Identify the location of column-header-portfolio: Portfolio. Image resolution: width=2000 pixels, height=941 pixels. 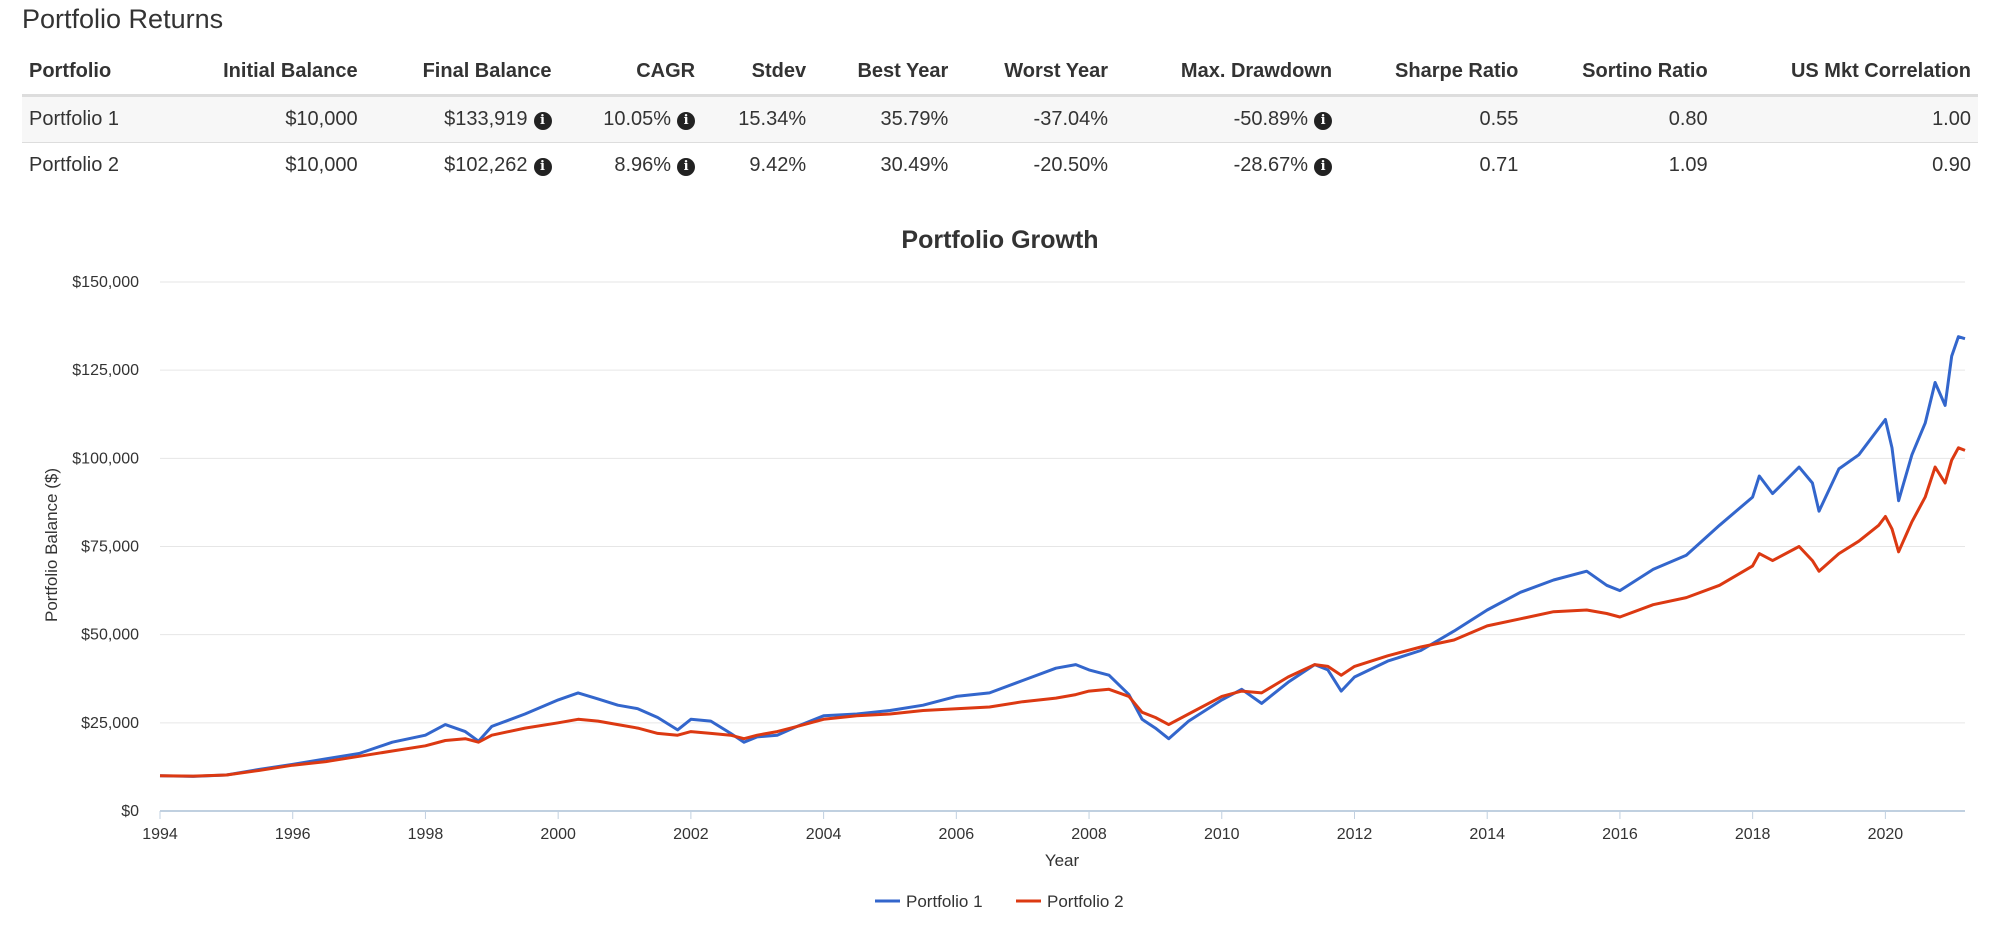
(93, 74).